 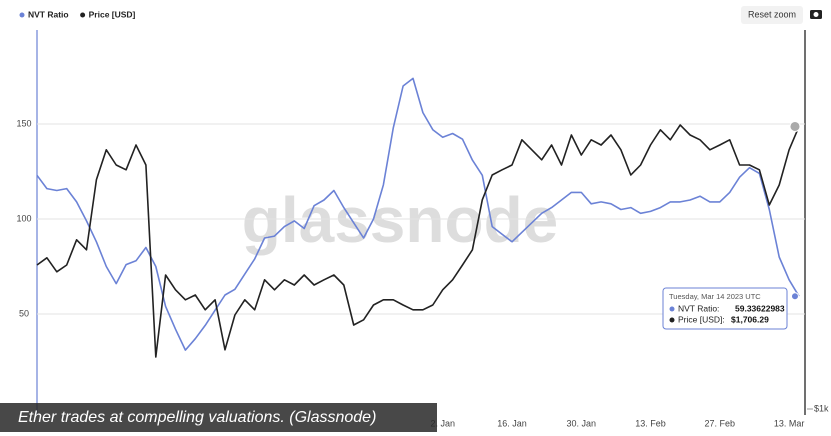 I want to click on tooltip-label: NVT Ratio:, so click(x=698, y=308).